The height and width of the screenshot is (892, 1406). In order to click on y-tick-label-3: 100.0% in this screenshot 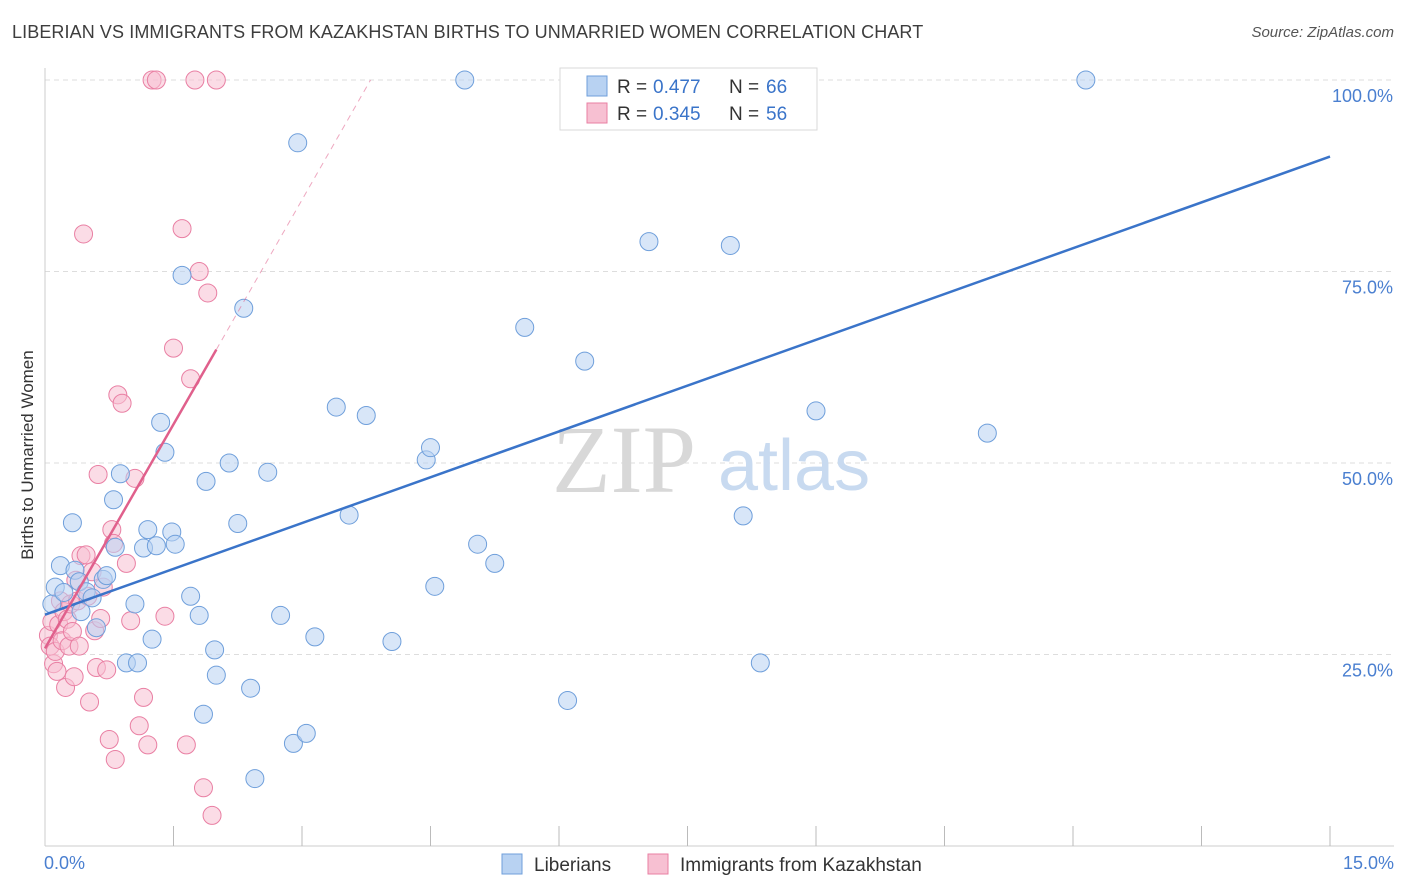, I will do `click(1362, 96)`.